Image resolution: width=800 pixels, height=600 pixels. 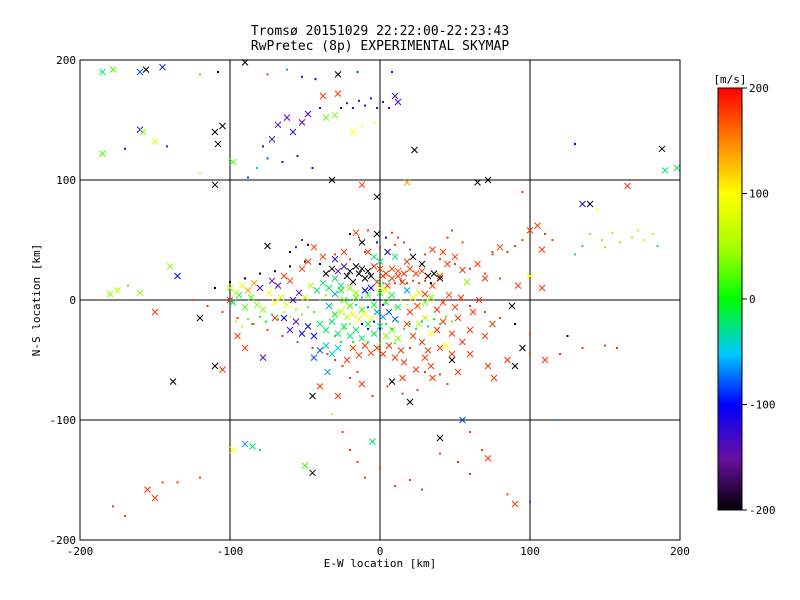 What do you see at coordinates (66, 60) in the screenshot?
I see `y-tick-label: 200` at bounding box center [66, 60].